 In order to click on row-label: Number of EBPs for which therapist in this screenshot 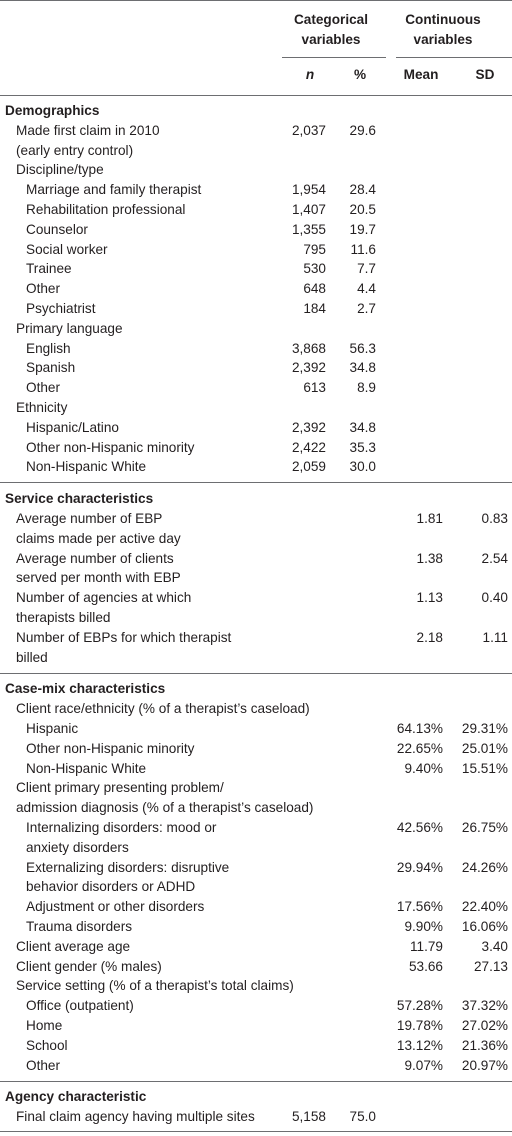, I will do `click(124, 637)`.